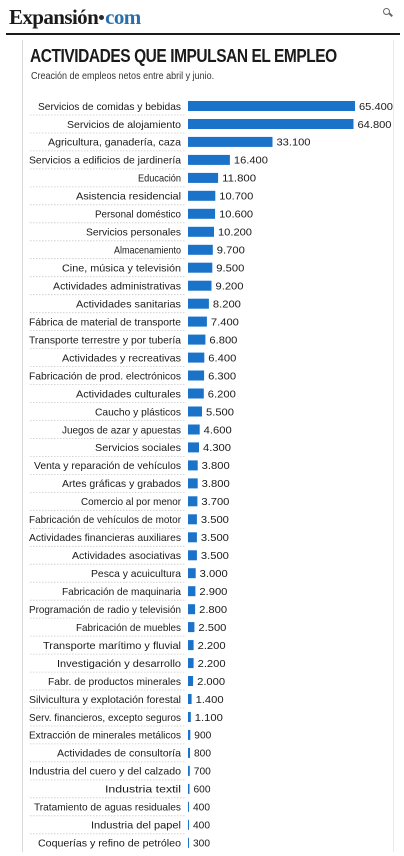  I want to click on bar-row: Fabricación de prod. electrónicos 6.300, so click(132, 374).